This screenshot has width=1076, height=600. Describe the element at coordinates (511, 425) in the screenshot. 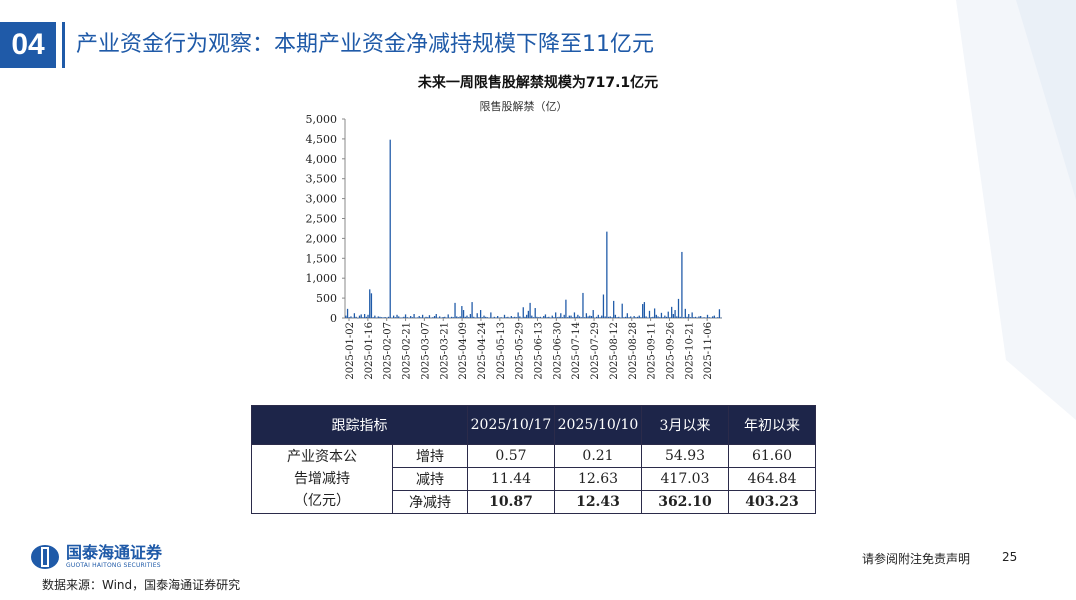

I see `table-header-col: 2025/10/17` at that location.